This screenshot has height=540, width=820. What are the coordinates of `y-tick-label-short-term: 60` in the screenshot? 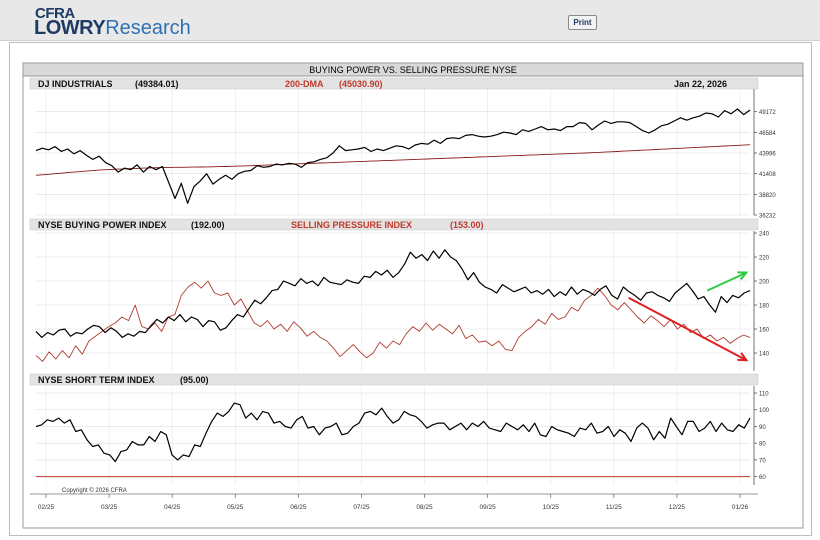 It's located at (762, 478).